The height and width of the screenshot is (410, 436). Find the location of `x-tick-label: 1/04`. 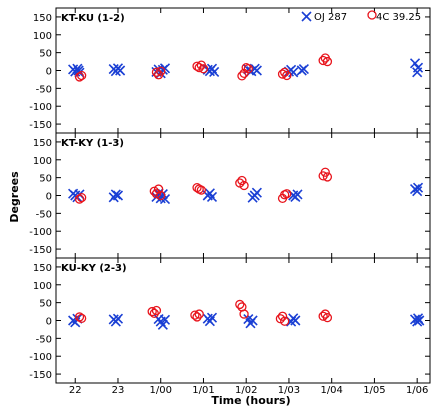

x-tick-label: 1/04 is located at coordinates (331, 390).